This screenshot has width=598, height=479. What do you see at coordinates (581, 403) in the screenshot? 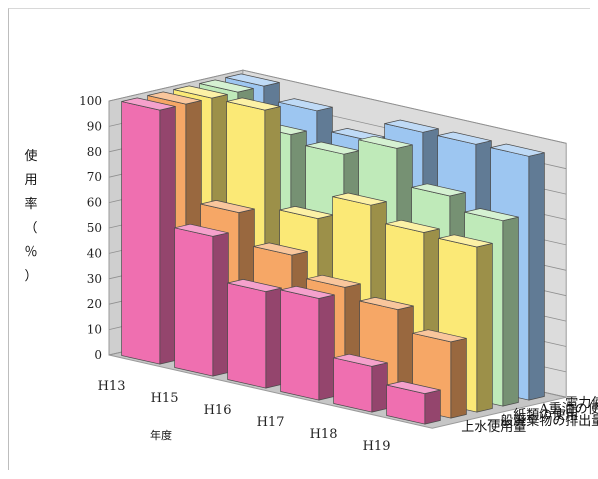
I see `series-label: 電力使用量` at bounding box center [581, 403].